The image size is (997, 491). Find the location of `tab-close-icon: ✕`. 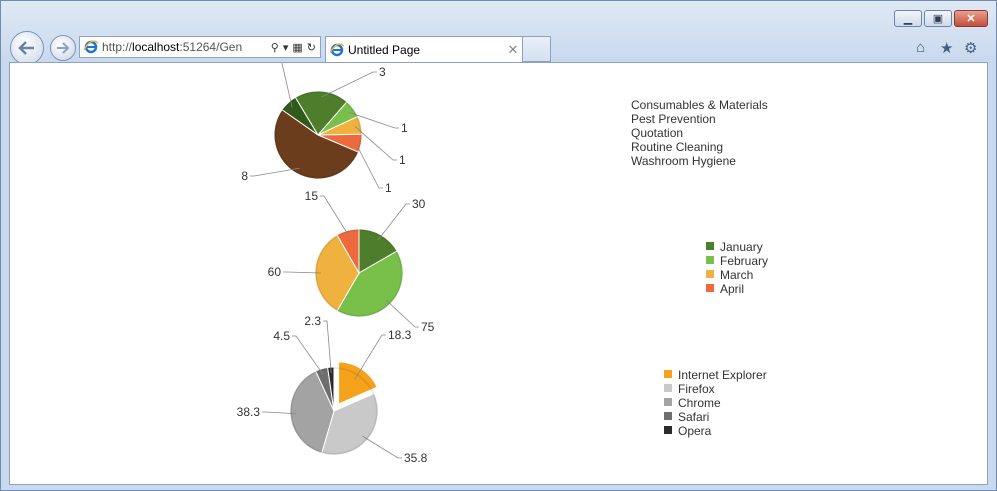

tab-close-icon: ✕ is located at coordinates (513, 49).